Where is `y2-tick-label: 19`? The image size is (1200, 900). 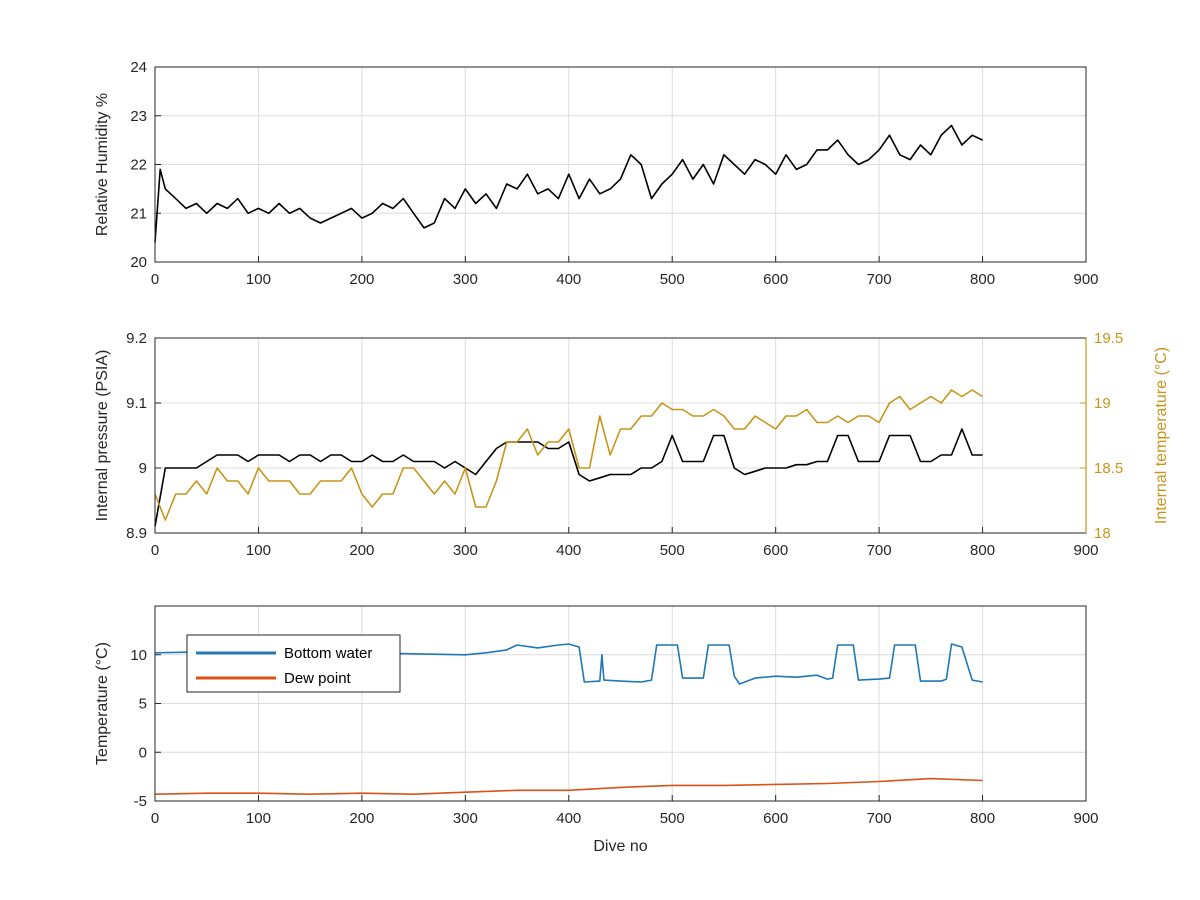
y2-tick-label: 19 is located at coordinates (1102, 403).